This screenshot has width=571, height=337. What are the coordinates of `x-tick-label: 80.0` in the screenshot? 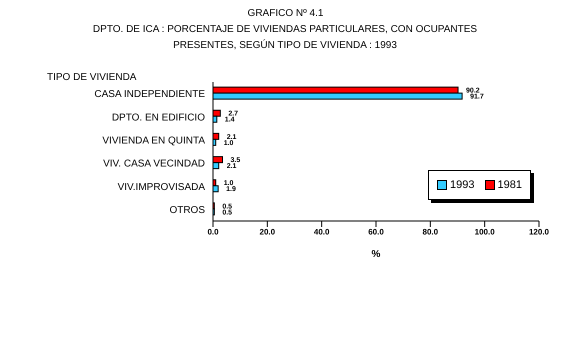 It's located at (430, 232).